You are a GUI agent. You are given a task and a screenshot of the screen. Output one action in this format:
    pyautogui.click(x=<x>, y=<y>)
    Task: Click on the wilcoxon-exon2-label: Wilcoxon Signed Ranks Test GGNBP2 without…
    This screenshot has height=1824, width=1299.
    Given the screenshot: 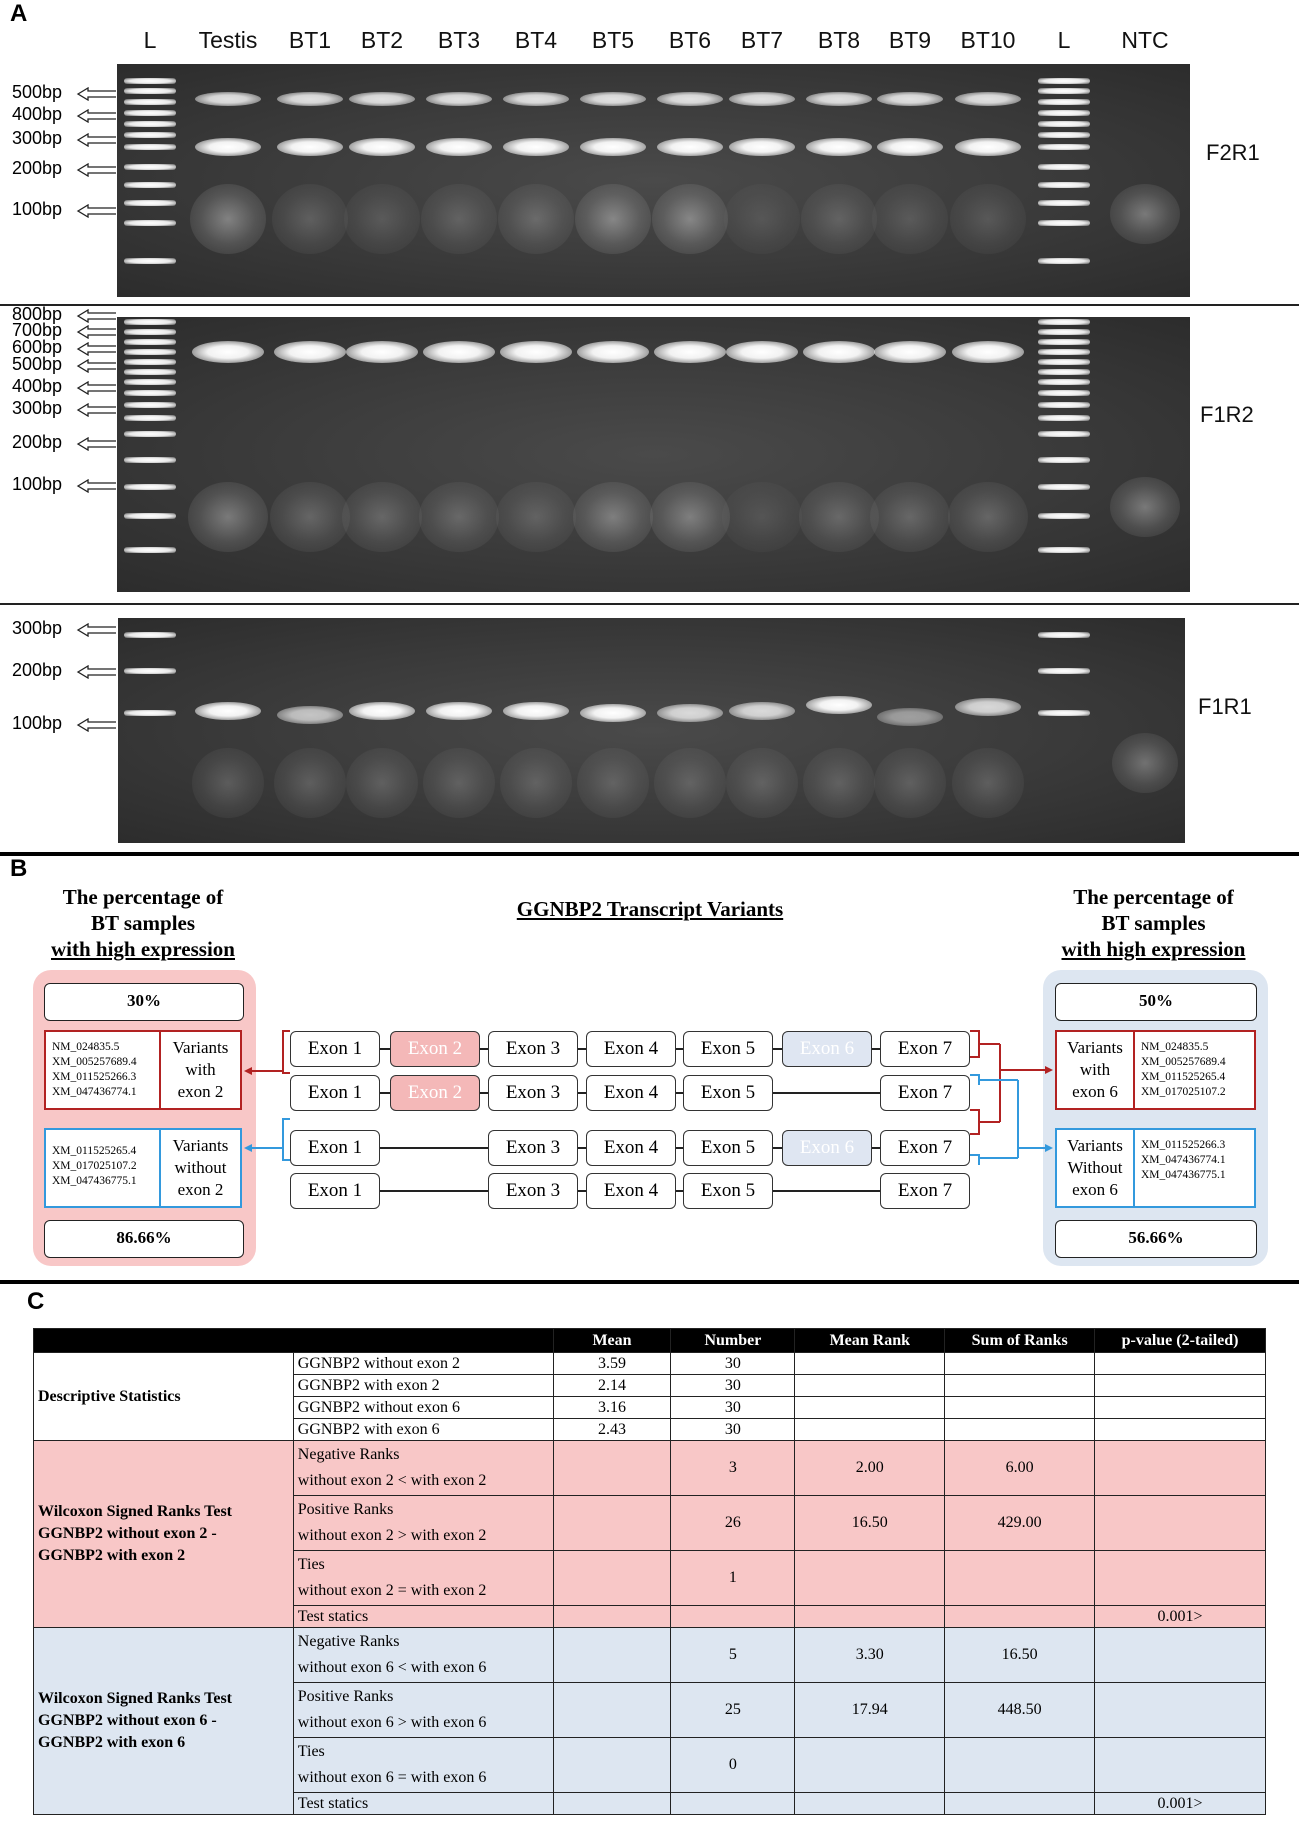 What is the action you would take?
    pyautogui.click(x=163, y=1534)
    